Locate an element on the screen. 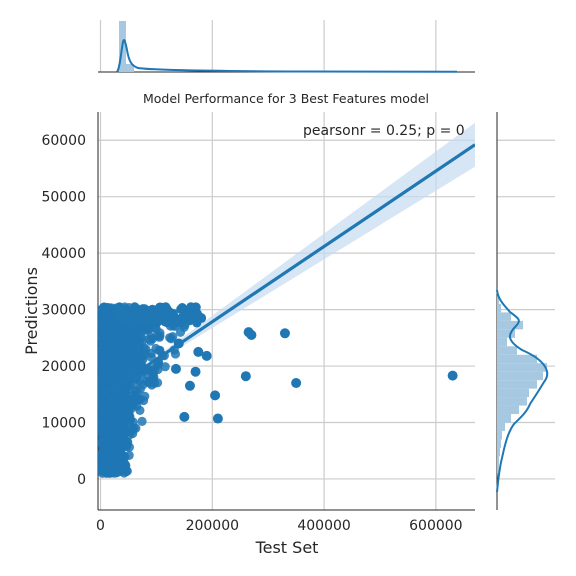 This screenshot has width=576, height=576. y-tick-labels: 0 10000 20000 30000 40000 50000 60000 is located at coordinates (63, 310).